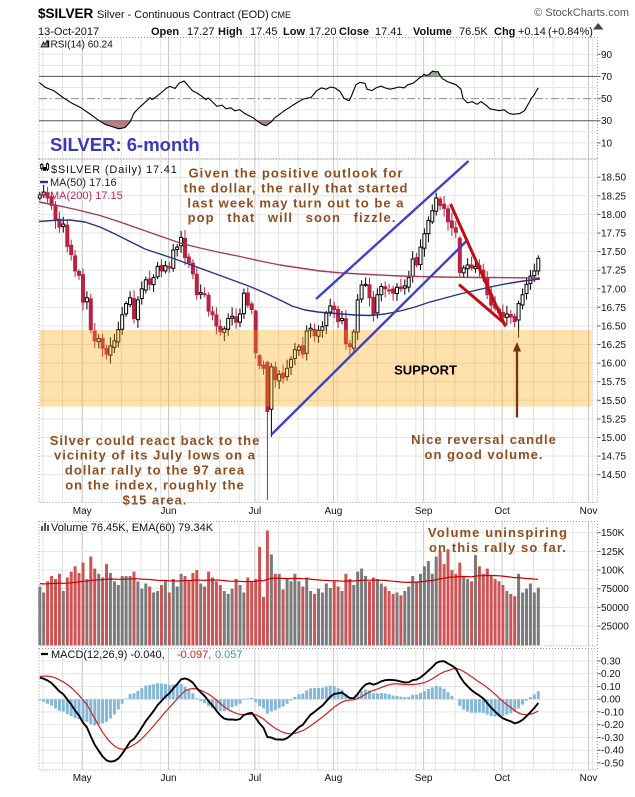  I want to click on svg-text: 16.25, so click(613, 345).